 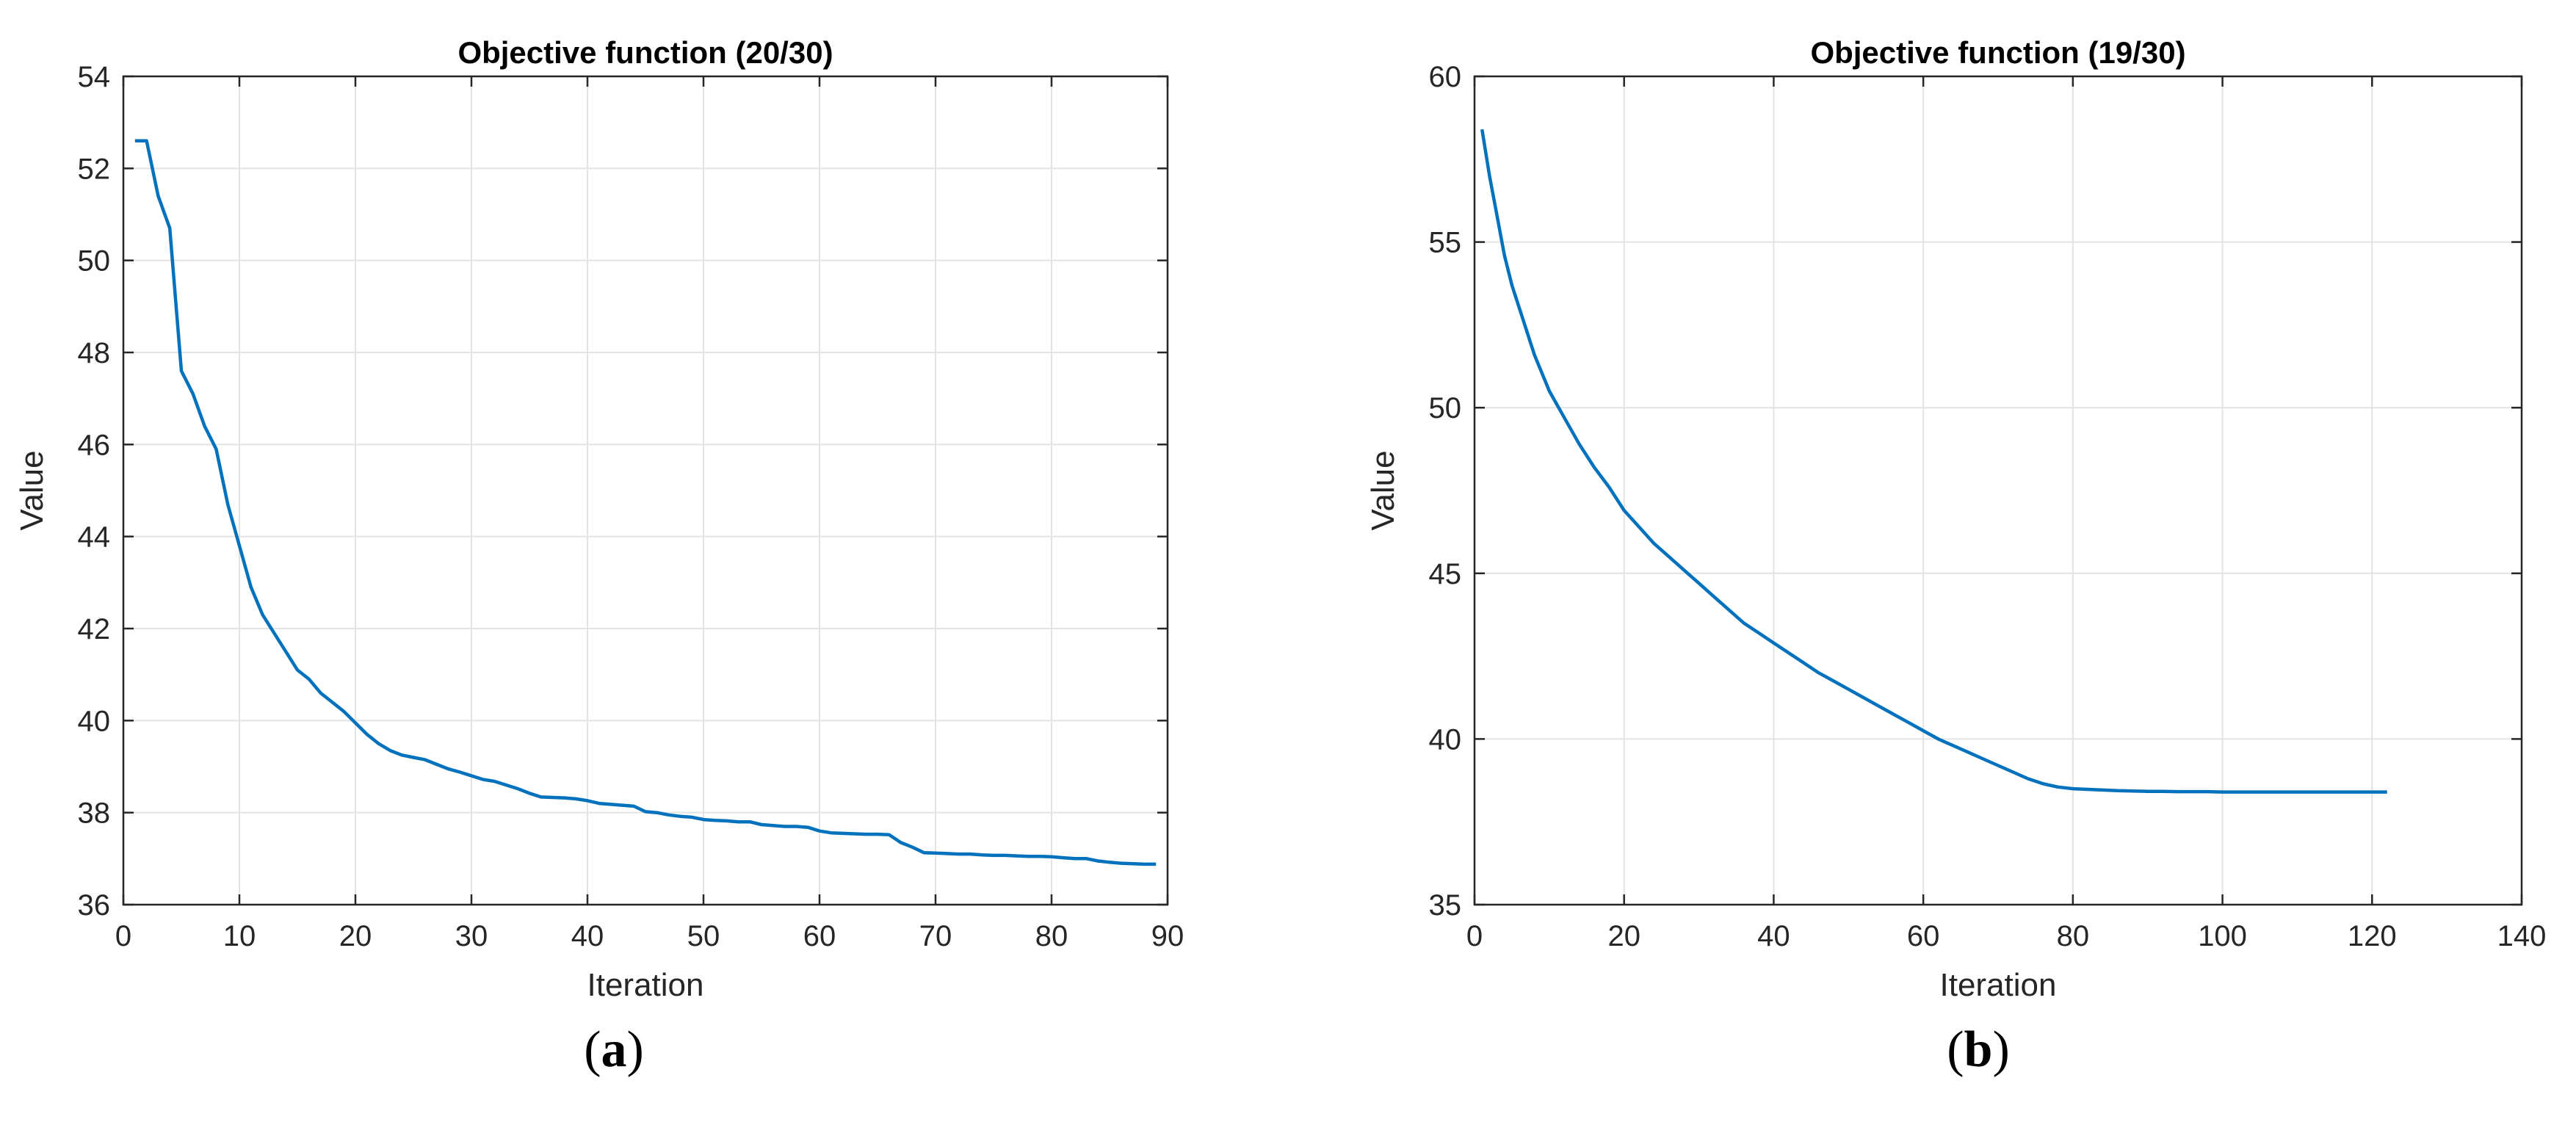 What do you see at coordinates (94, 353) in the screenshot?
I see `y-tick-label: 48` at bounding box center [94, 353].